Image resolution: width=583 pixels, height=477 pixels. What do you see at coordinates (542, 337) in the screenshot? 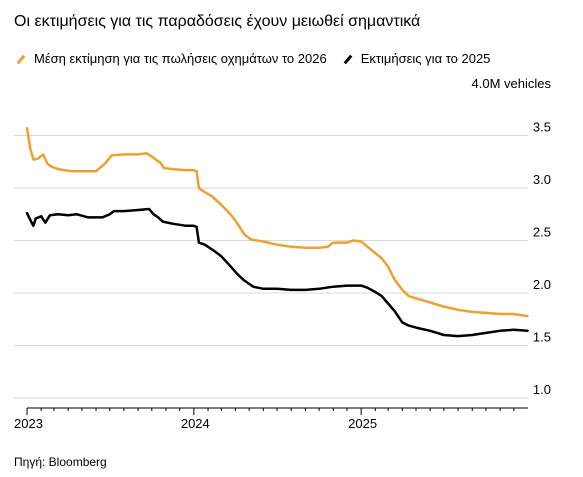
I see `y-tick-label: 1.5` at bounding box center [542, 337].